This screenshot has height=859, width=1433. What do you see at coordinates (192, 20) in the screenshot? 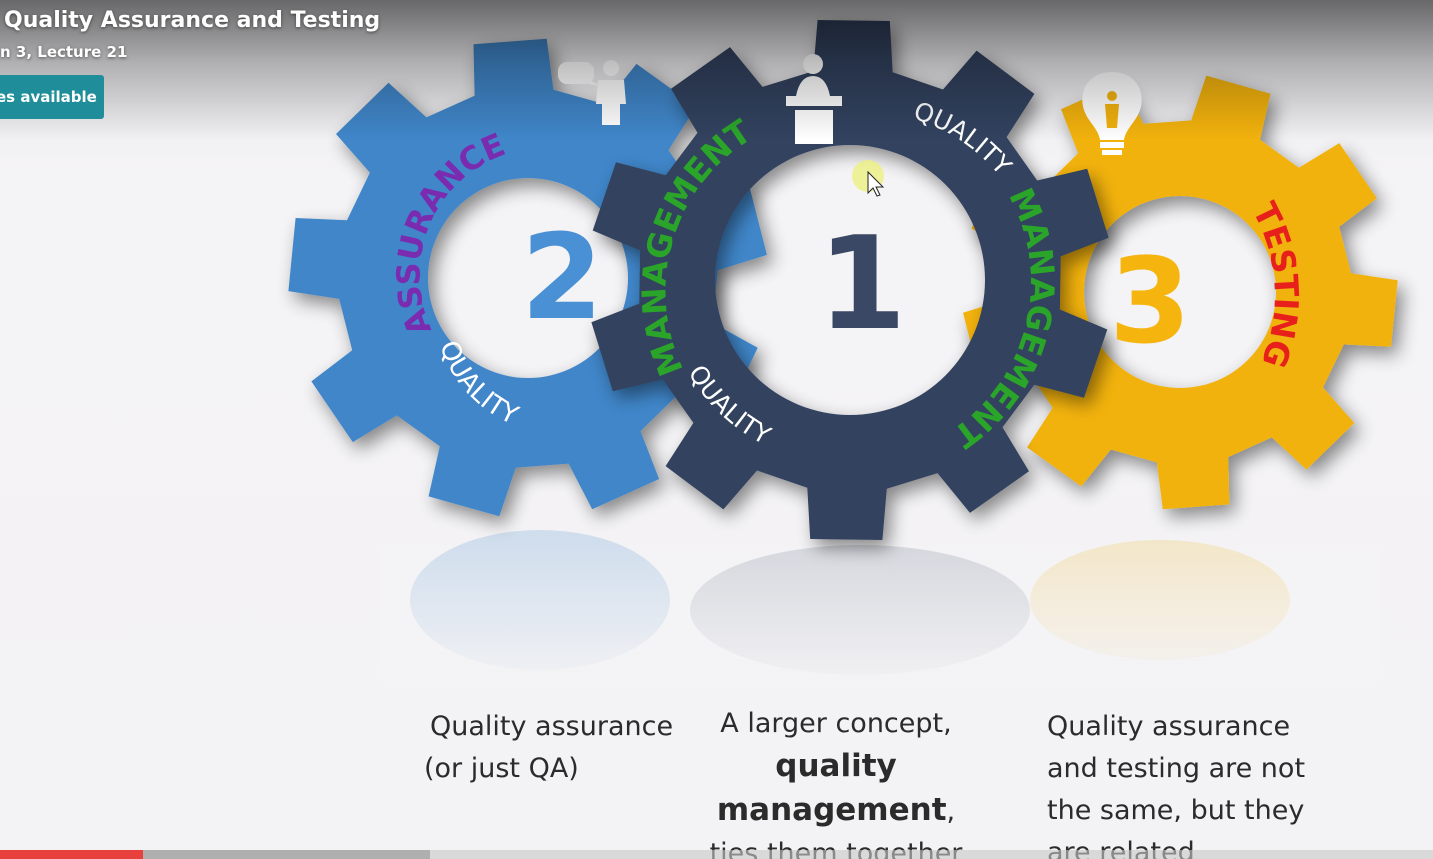
I see `video-title: Quality Assurance and Testing` at bounding box center [192, 20].